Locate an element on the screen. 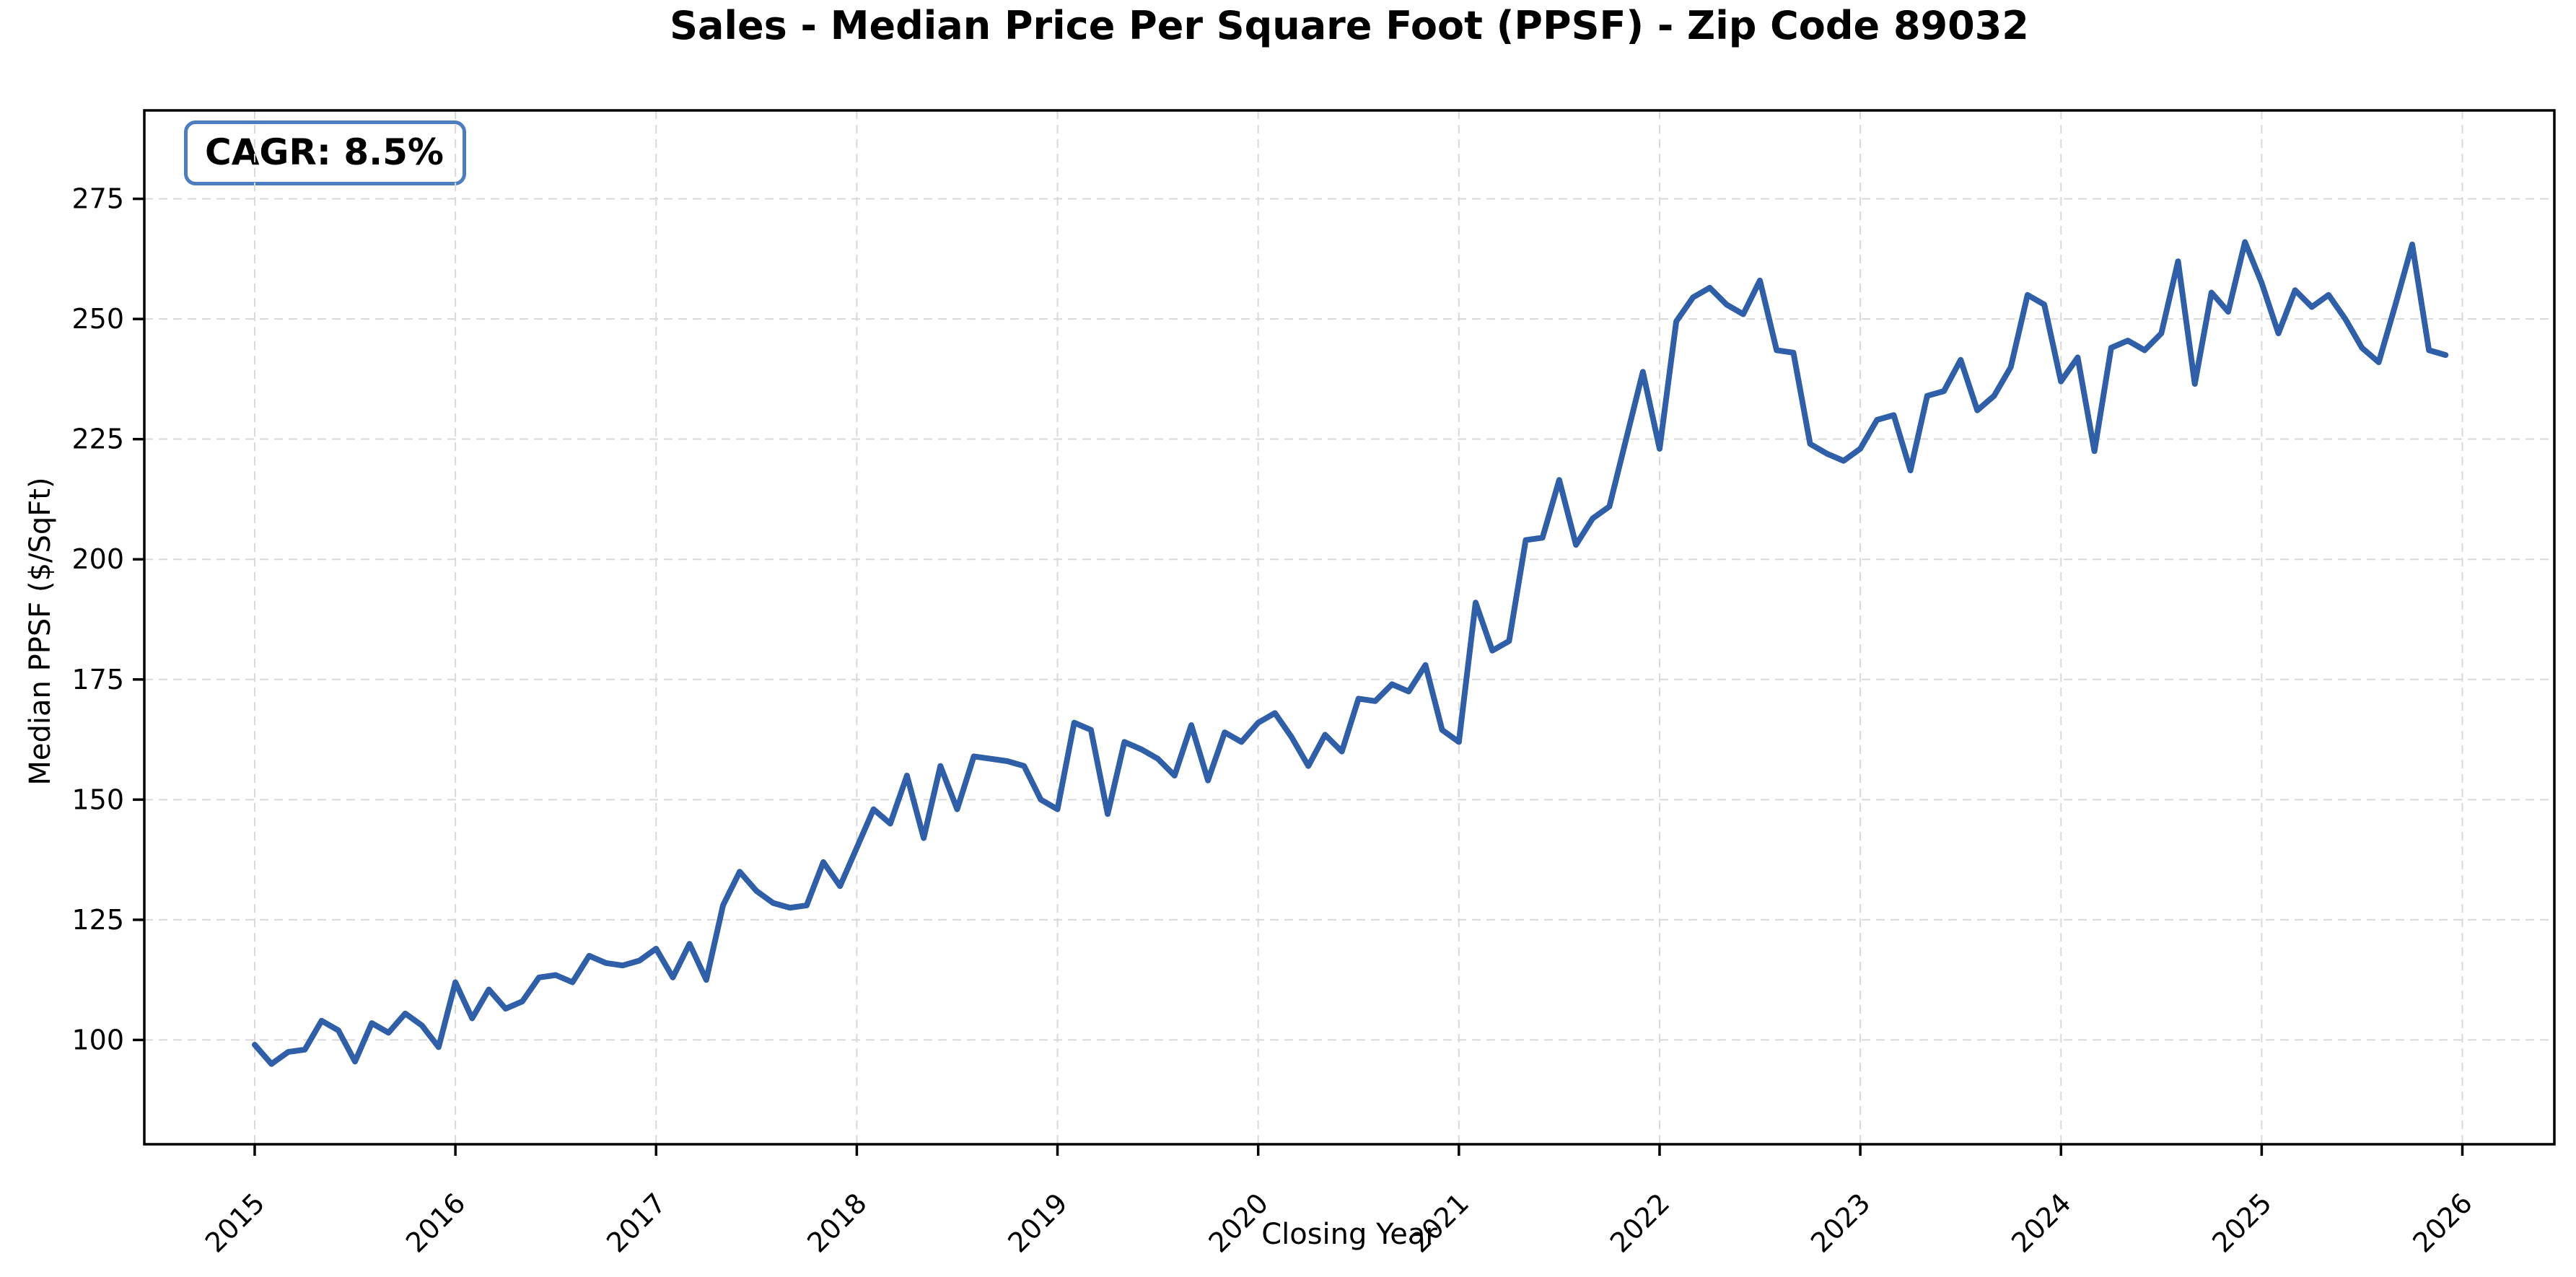 The image size is (2576, 1277). cagr-annotation-box: CAGR: 8.5% is located at coordinates (325, 152).